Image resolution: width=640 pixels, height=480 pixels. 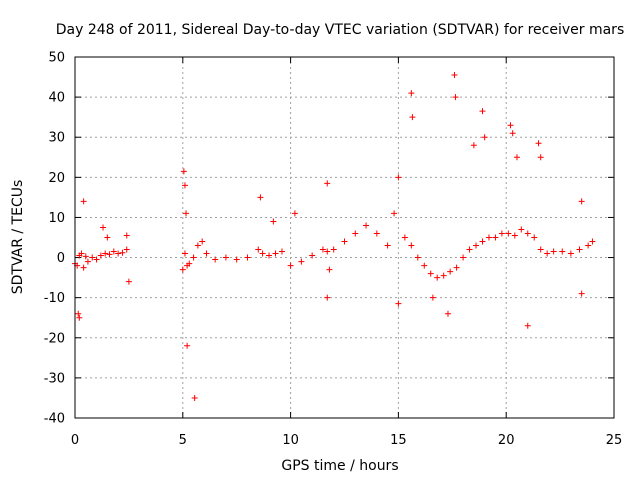 I want to click on y-tick-label: 20, so click(x=56, y=178).